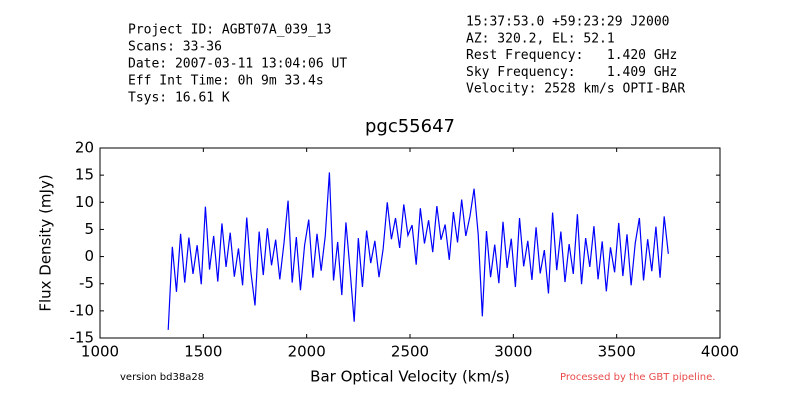 This screenshot has height=400, width=800. What do you see at coordinates (84, 202) in the screenshot?
I see `y-tick-label: 10` at bounding box center [84, 202].